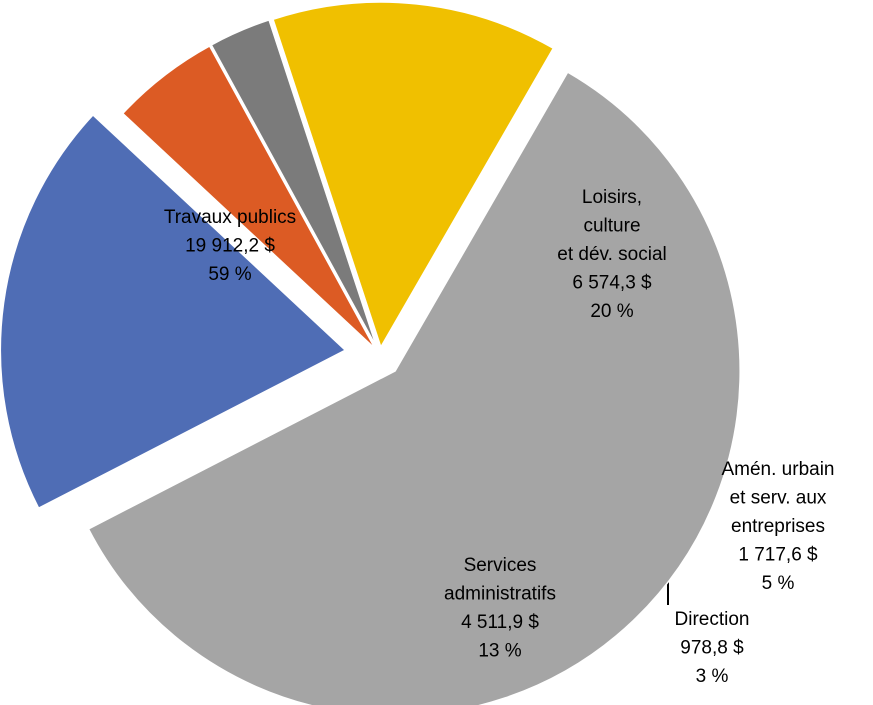 This screenshot has width=873, height=705. I want to click on slice-label: administratifs, so click(500, 594).